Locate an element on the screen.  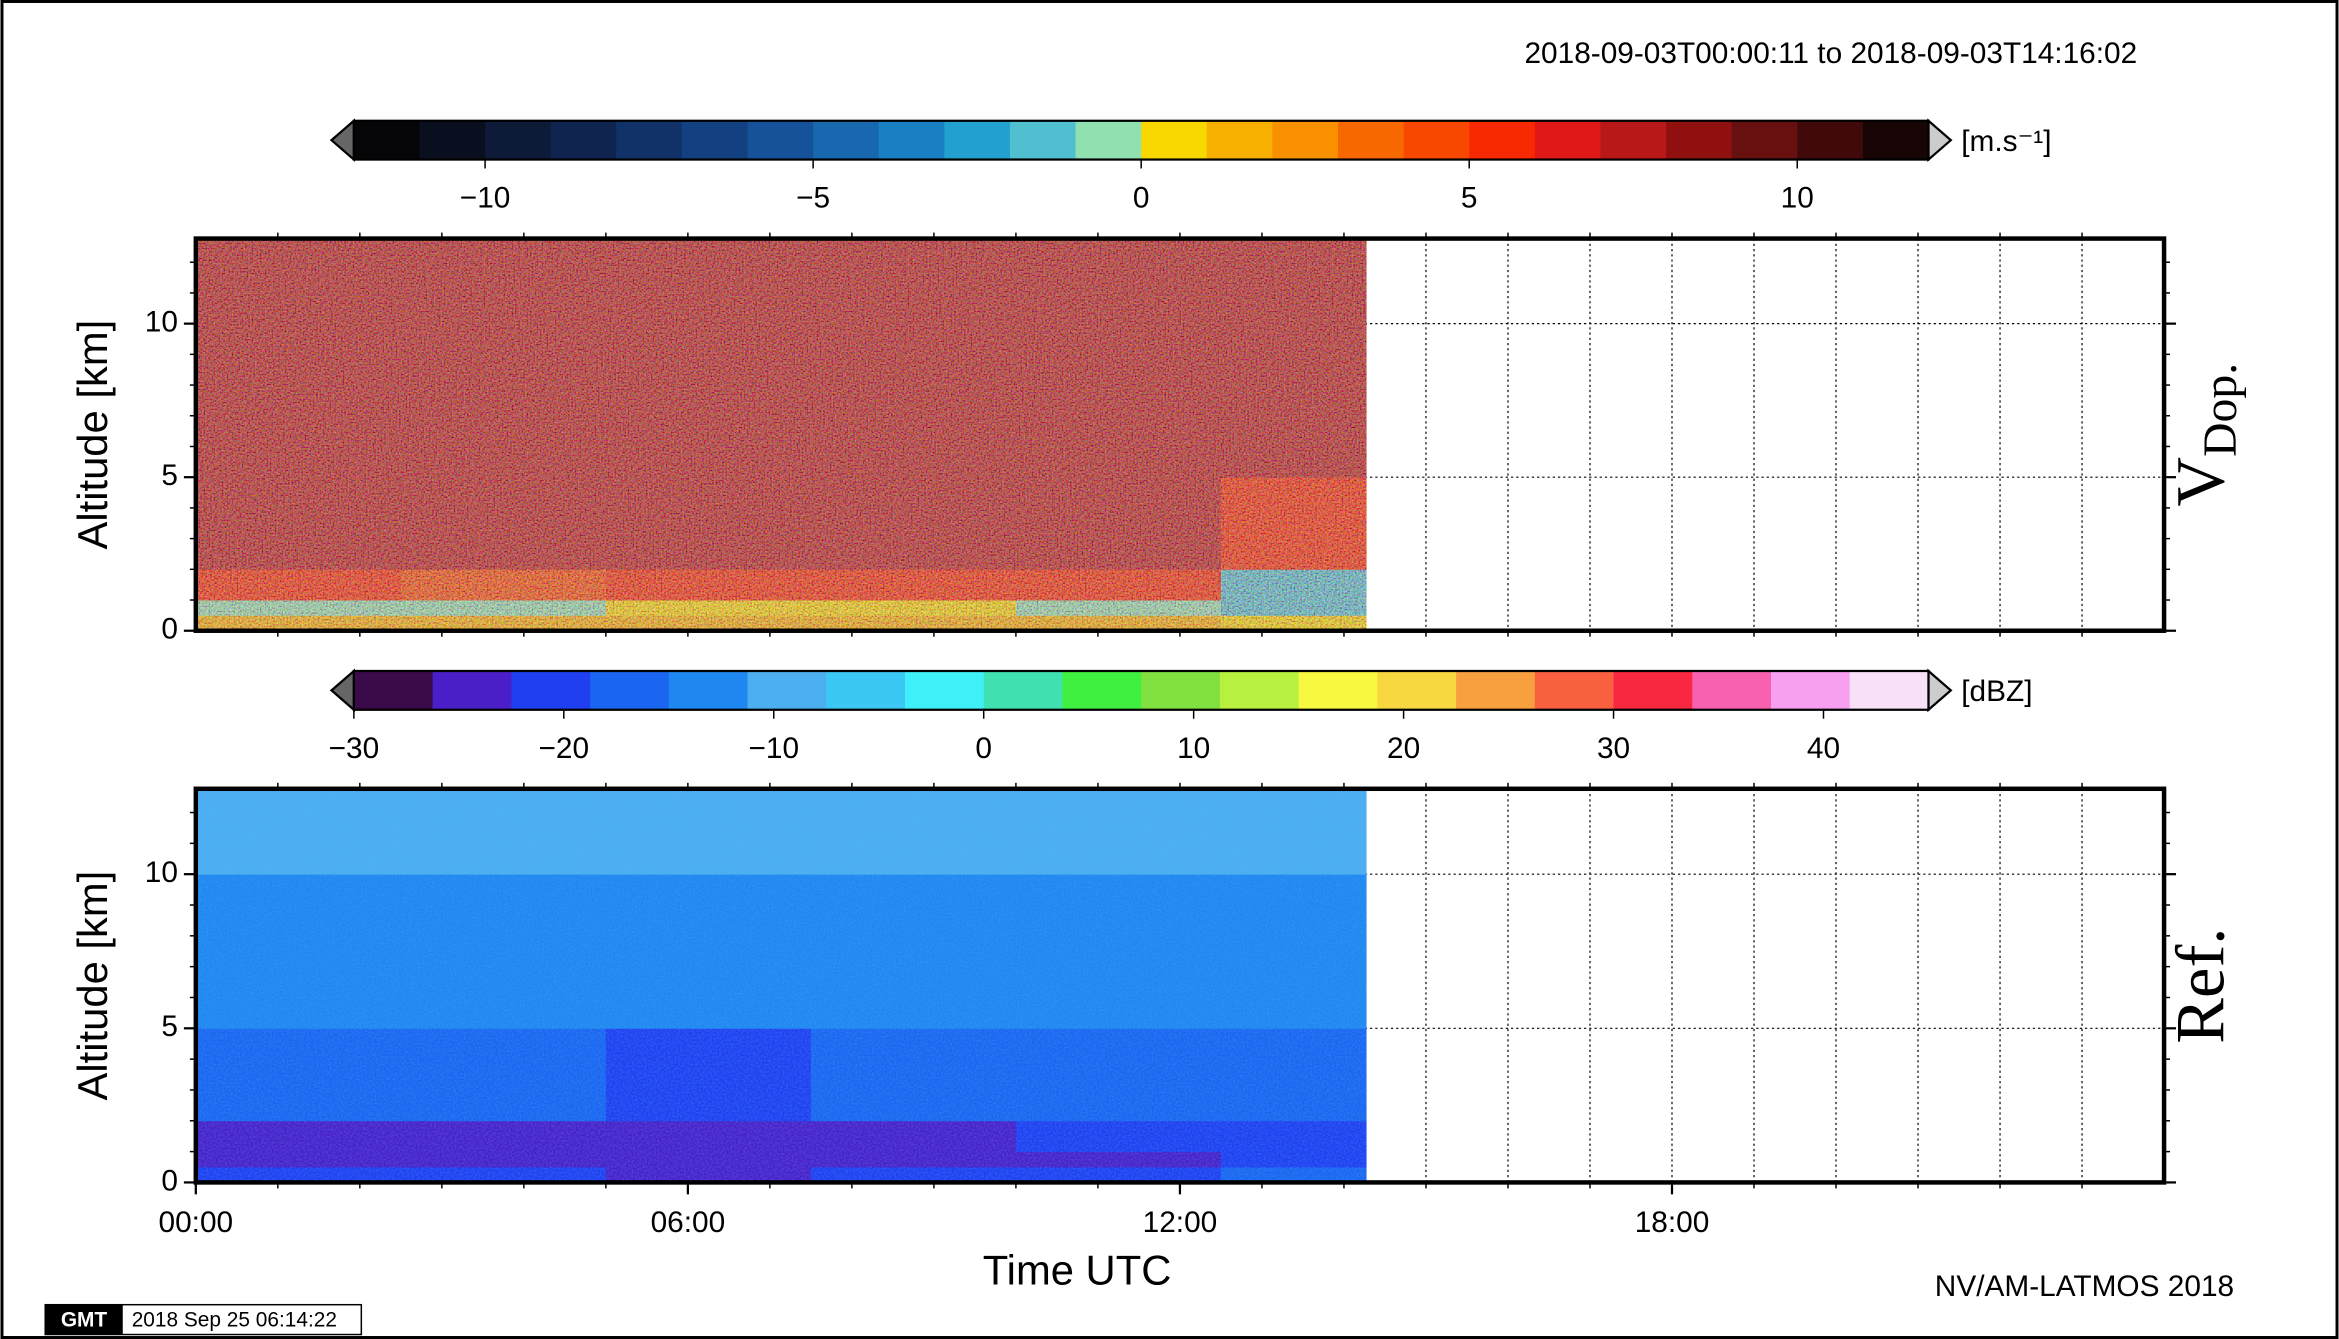
colorbar-tick-label: 5 is located at coordinates (1469, 198).